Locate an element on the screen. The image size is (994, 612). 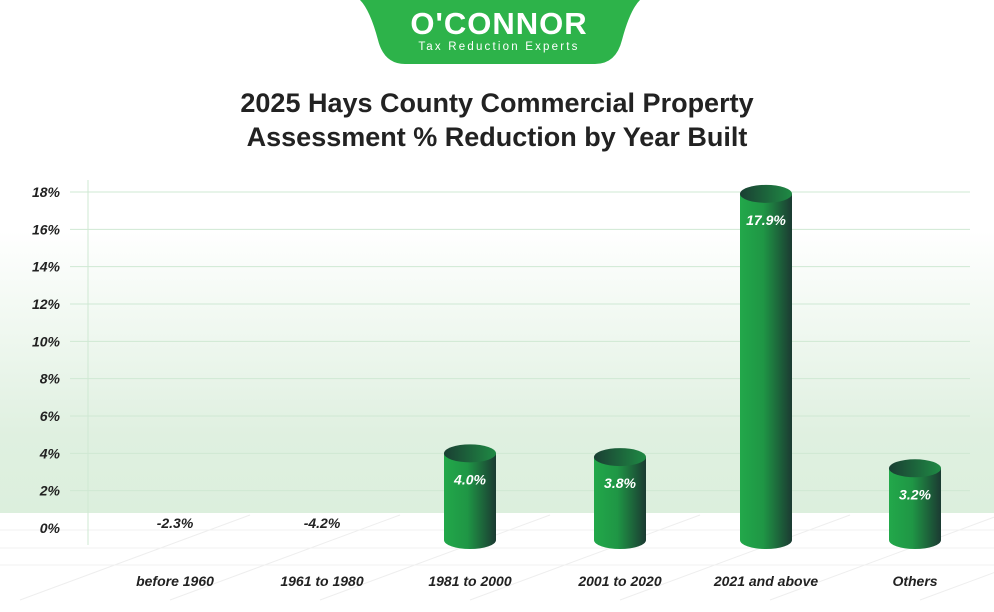
logo: O'CONNOR Tax Reduction Experts is located at coordinates (499, 32).